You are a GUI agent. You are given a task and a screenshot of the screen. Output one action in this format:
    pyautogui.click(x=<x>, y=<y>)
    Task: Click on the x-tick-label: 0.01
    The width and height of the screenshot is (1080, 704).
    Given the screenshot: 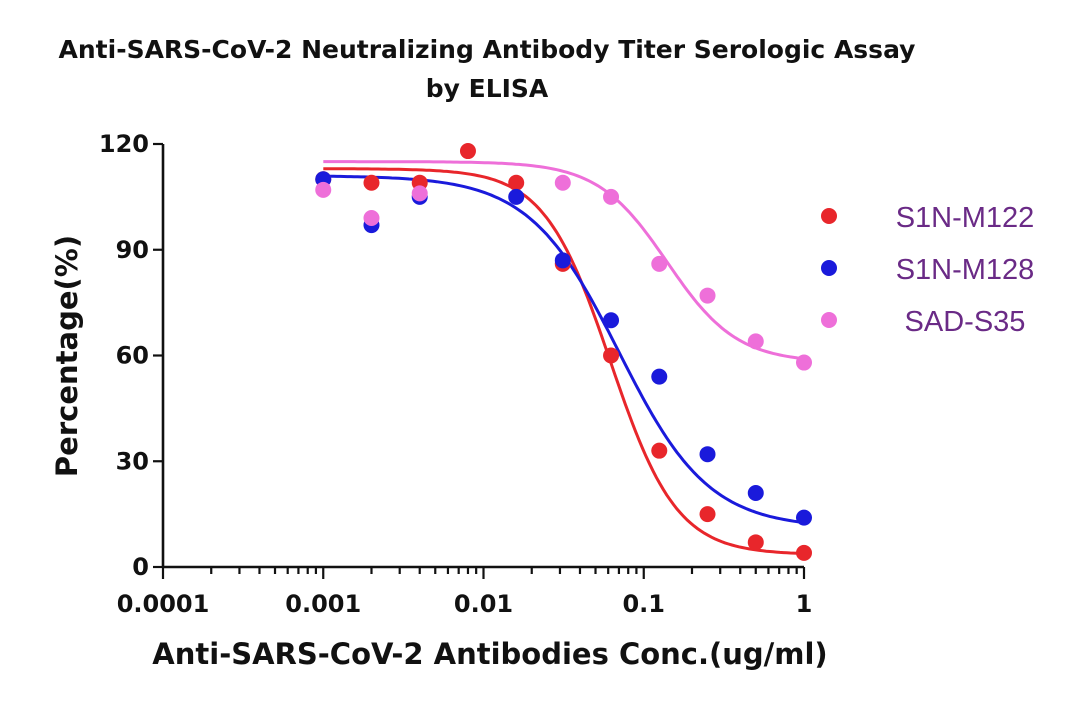 What is the action you would take?
    pyautogui.click(x=483, y=604)
    